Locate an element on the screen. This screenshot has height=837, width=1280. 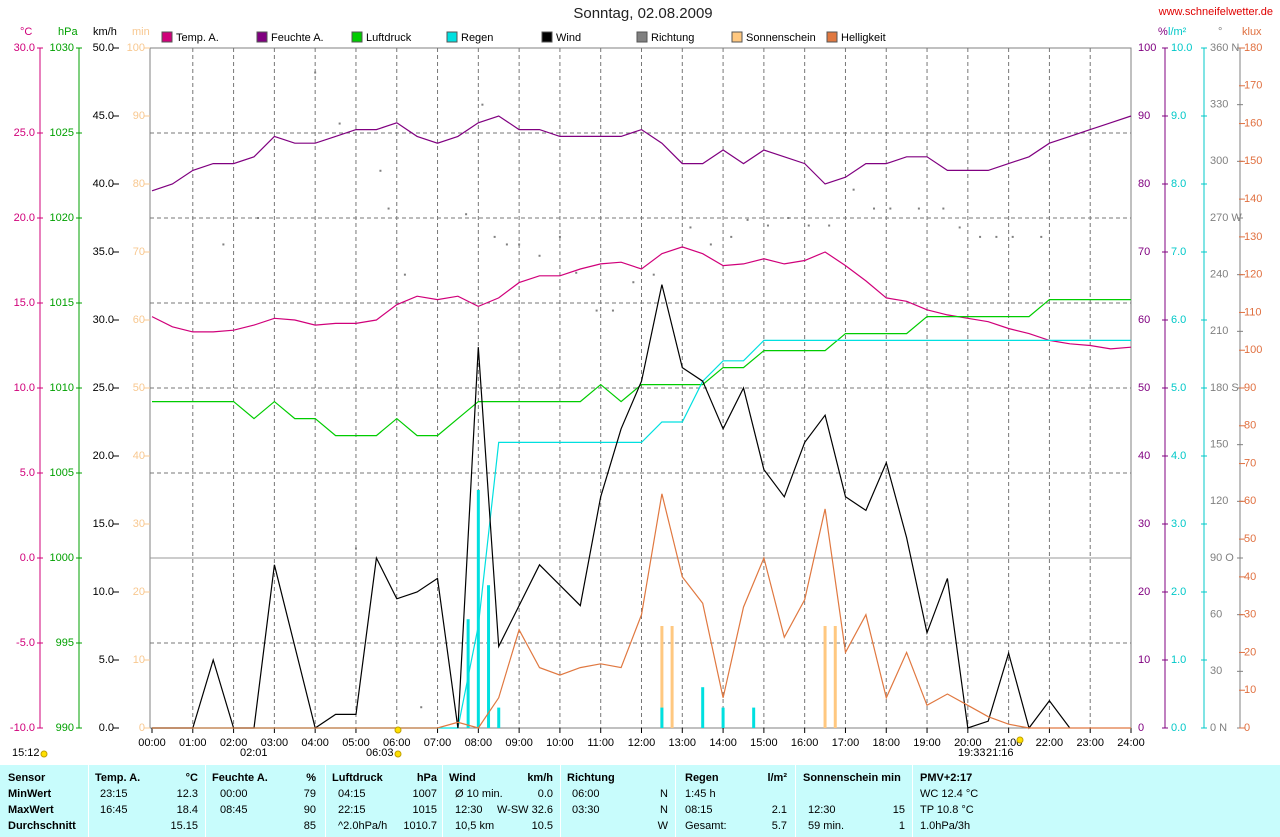
table-cell: W is located at coordinates (662, 826).